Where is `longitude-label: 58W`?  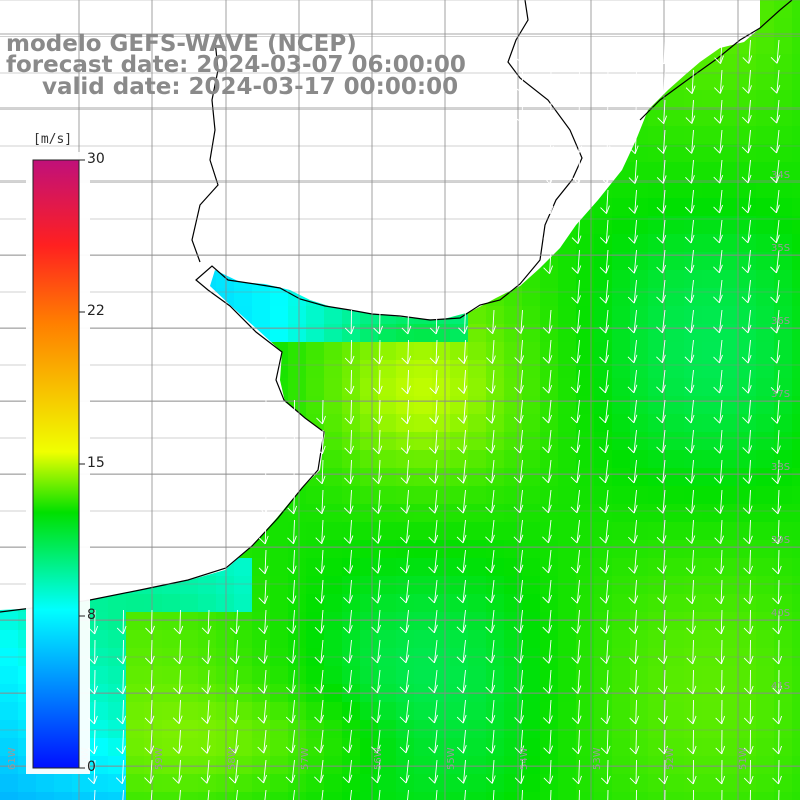 longitude-label: 58W is located at coordinates (232, 758).